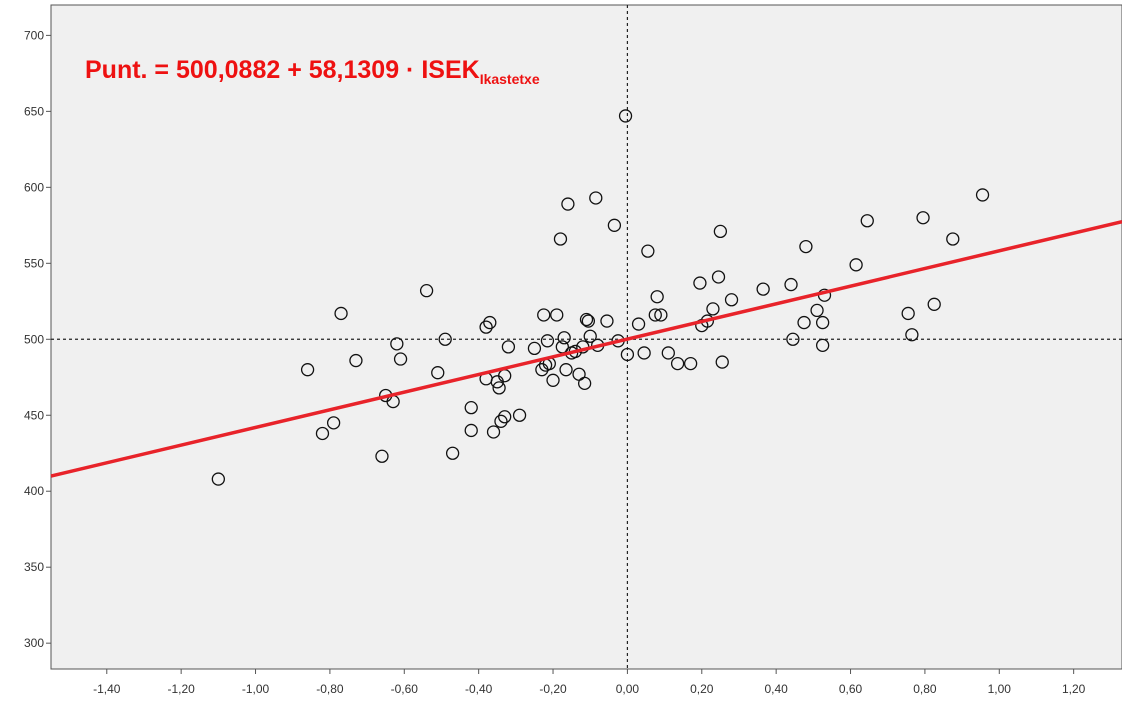 The image size is (1122, 702). I want to click on y-tick-label: 350, so click(34, 567).